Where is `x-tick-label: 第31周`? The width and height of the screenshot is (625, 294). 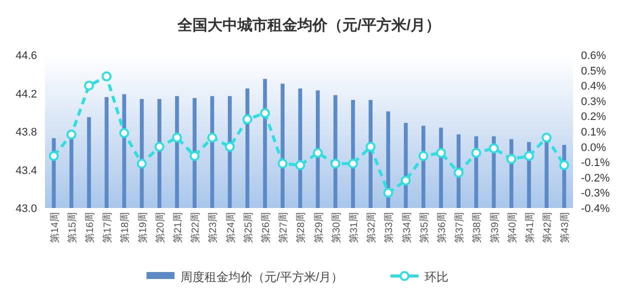
x-tick-label: 第31周 is located at coordinates (354, 228).